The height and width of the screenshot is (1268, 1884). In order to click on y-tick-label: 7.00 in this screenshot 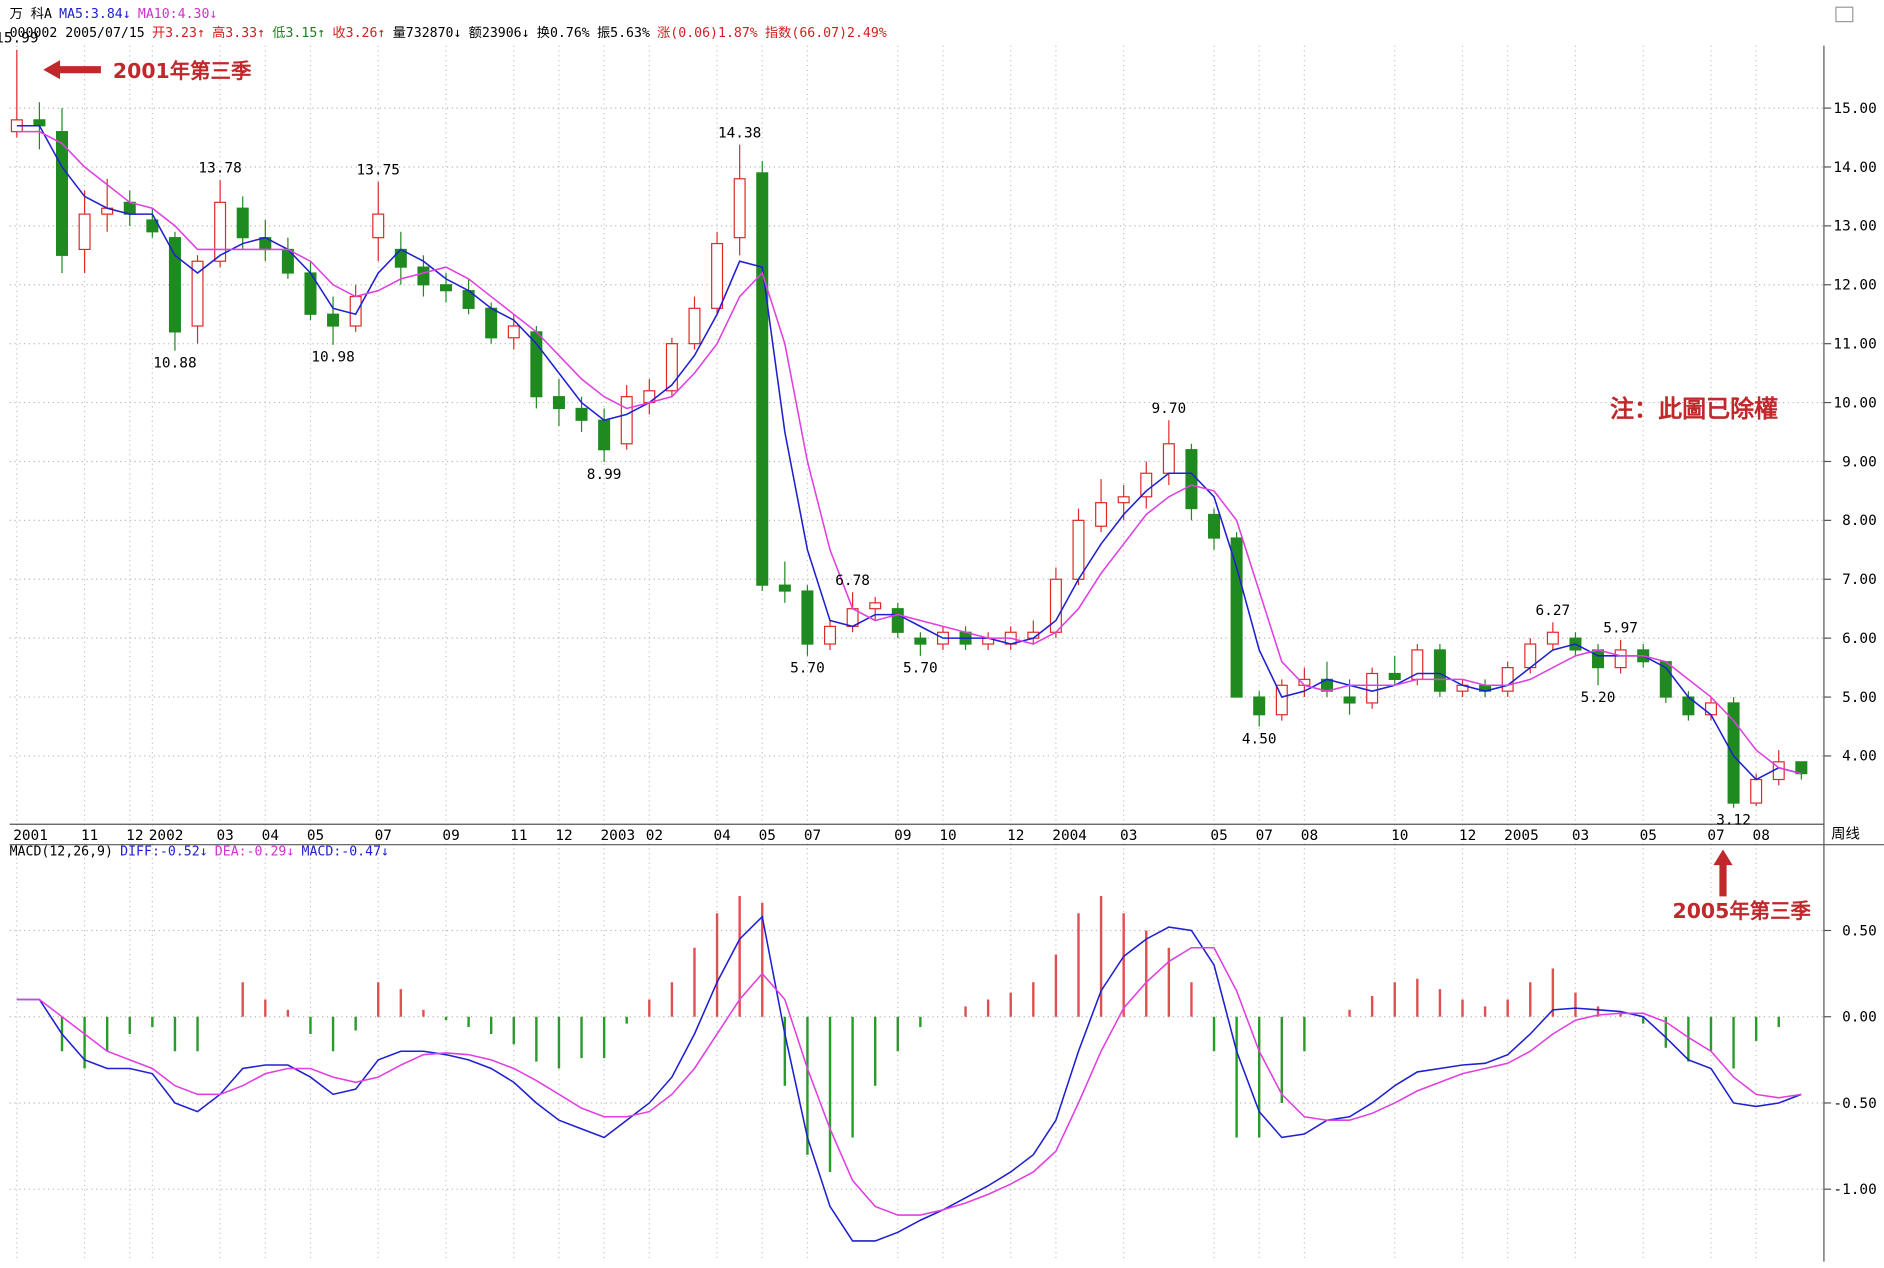, I will do `click(1859, 580)`.